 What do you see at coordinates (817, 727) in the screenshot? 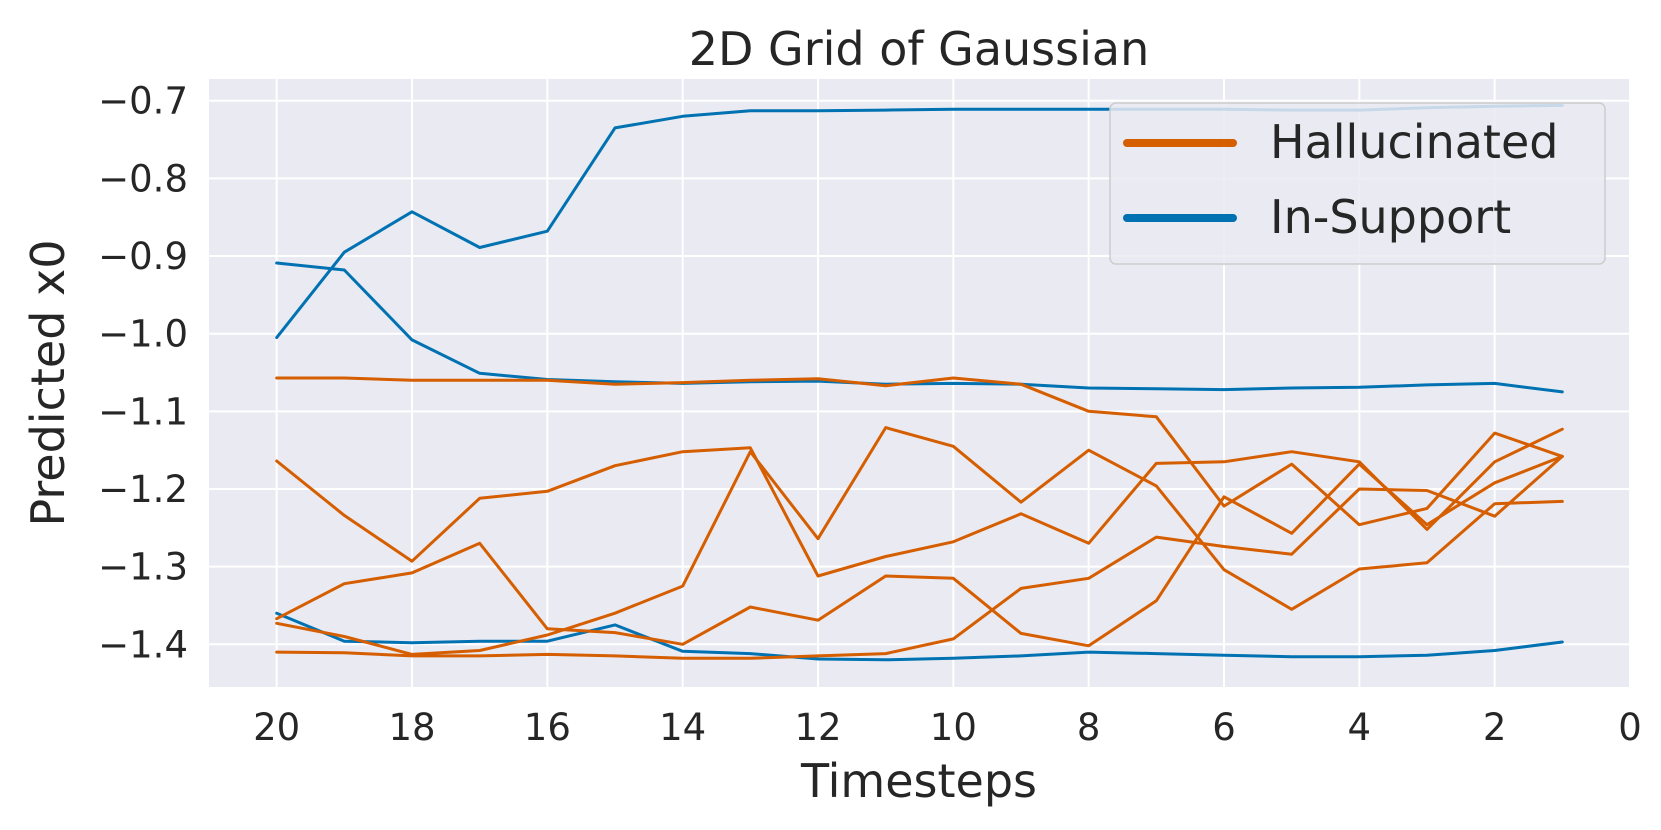
I see `x-tick-label: 12` at bounding box center [817, 727].